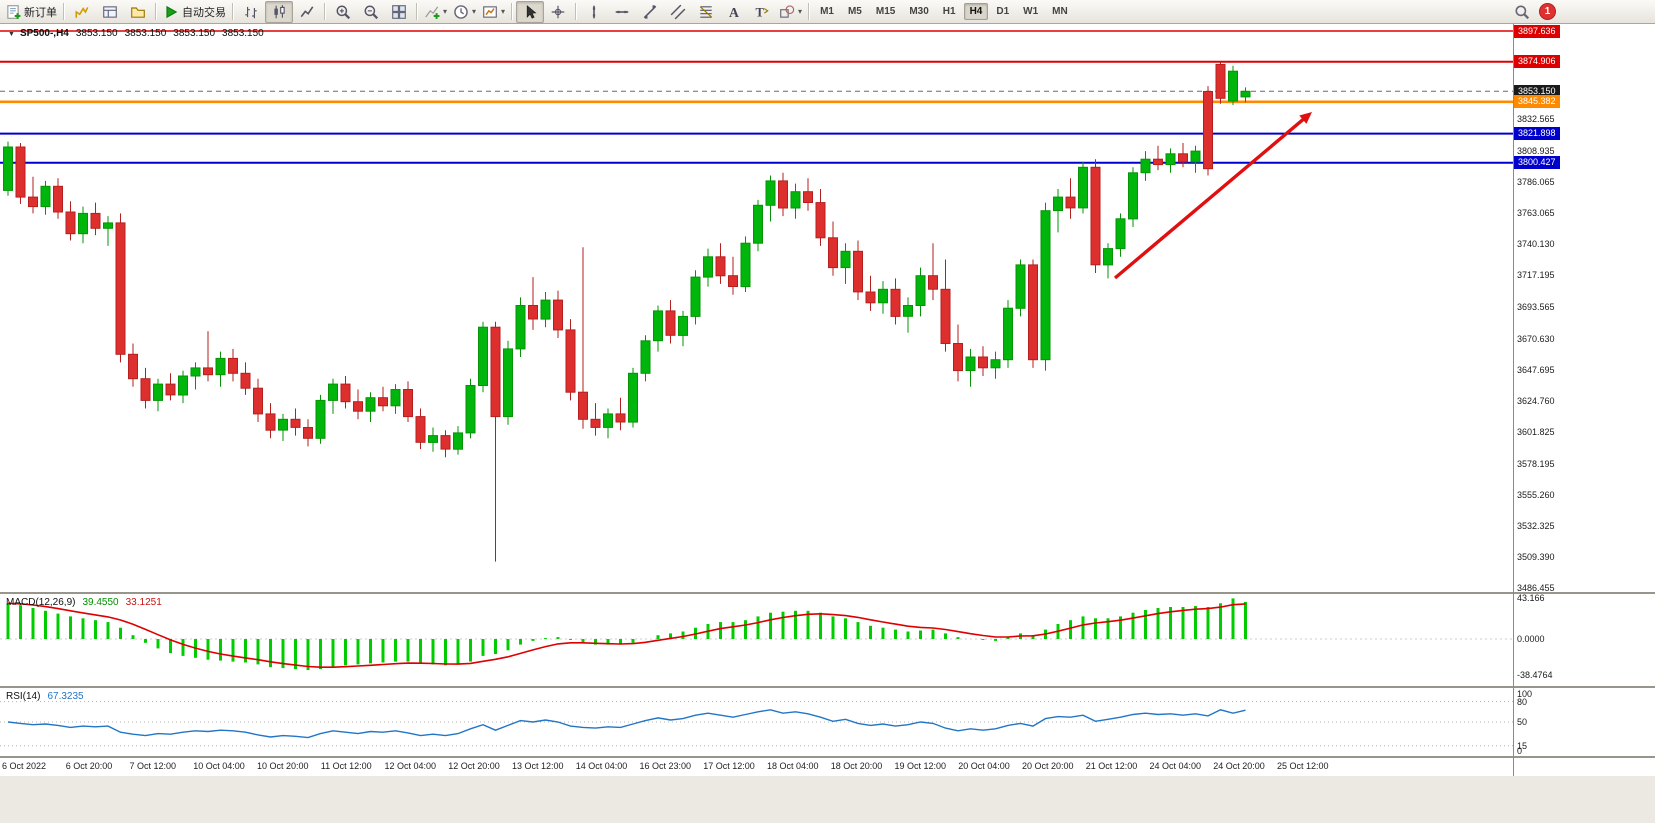 The image size is (1655, 823). What do you see at coordinates (1060, 11) in the screenshot?
I see `timeframe-mn: MN` at bounding box center [1060, 11].